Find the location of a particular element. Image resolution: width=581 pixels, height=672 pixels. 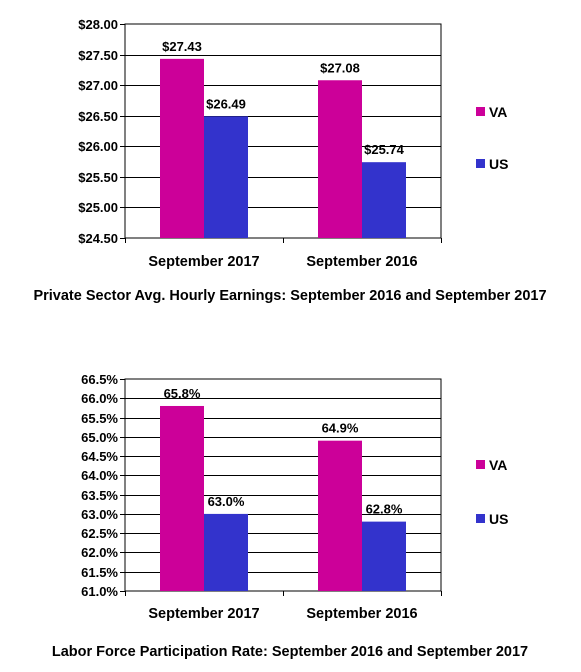

y-tick-label: 62.5% is located at coordinates (99, 533).